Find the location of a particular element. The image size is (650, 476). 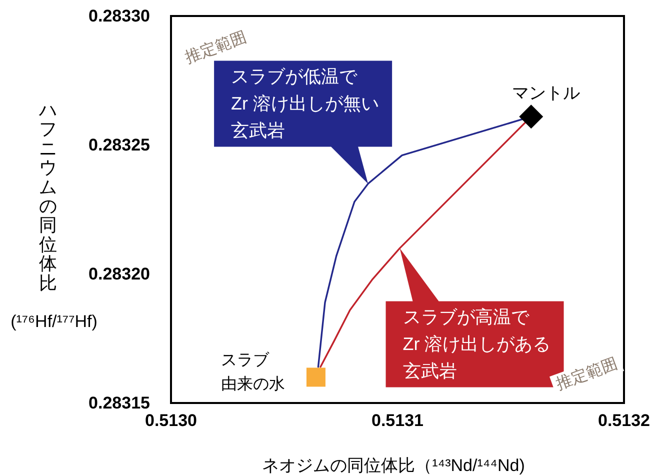

series-label: マントル is located at coordinates (546, 93).